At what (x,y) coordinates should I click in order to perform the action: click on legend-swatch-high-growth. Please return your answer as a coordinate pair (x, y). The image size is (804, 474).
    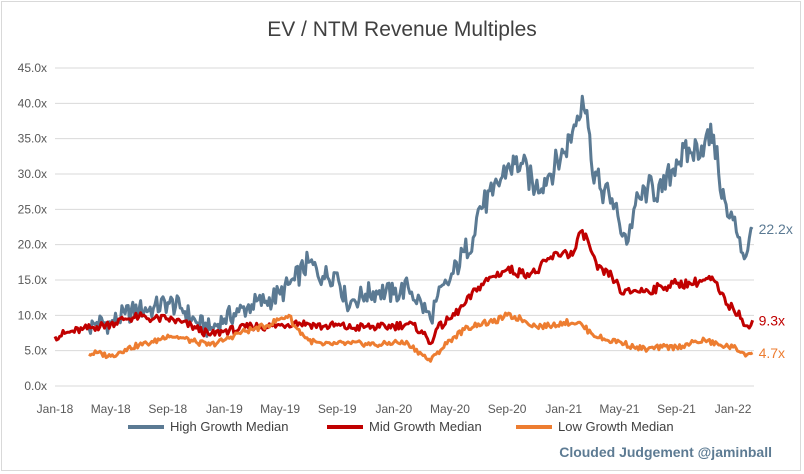
    Looking at the image, I should click on (146, 426).